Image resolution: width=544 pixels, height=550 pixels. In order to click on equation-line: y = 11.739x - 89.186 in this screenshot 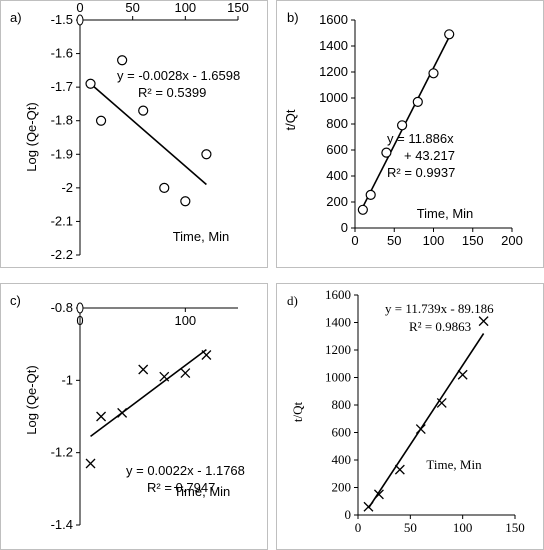, I will do `click(439, 308)`.